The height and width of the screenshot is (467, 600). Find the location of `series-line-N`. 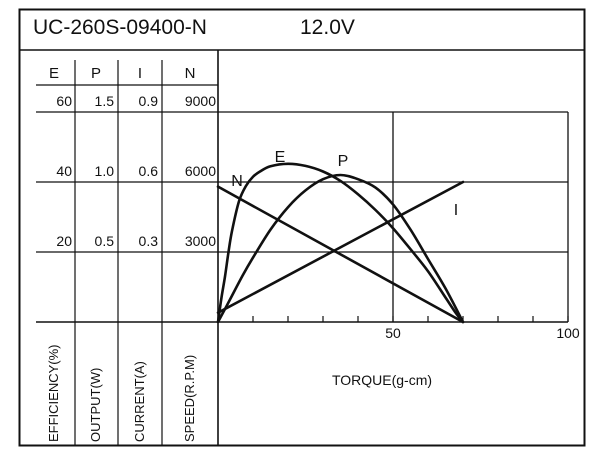

series-line-N is located at coordinates (340, 254).